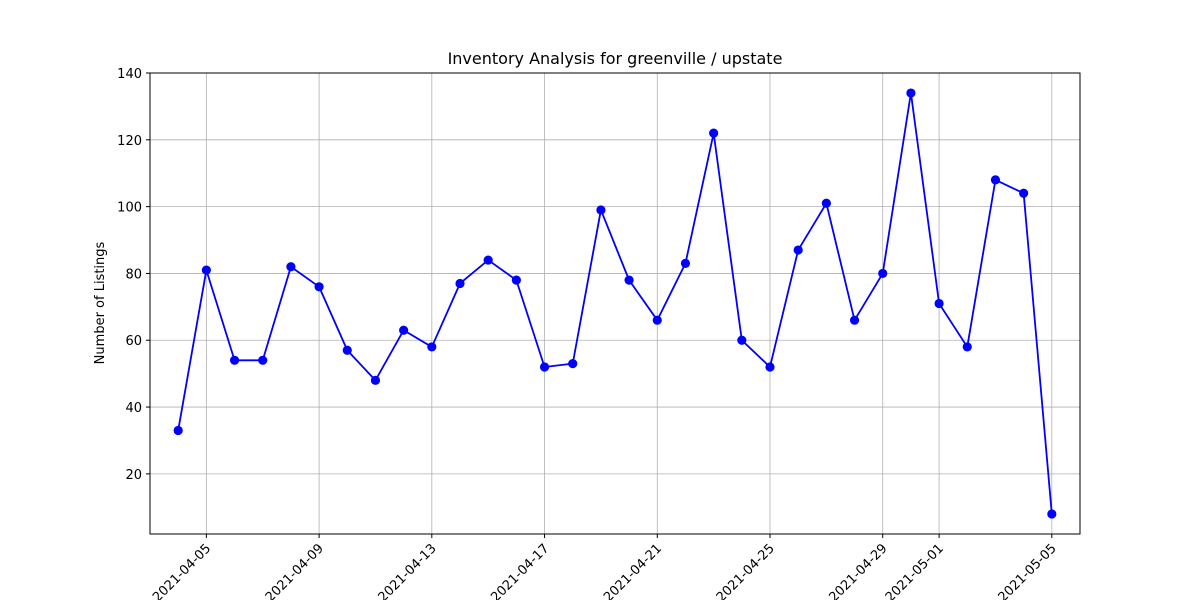 The height and width of the screenshot is (604, 1200). What do you see at coordinates (915, 570) in the screenshot?
I see `x-tick-label: 2021-05-01` at bounding box center [915, 570].